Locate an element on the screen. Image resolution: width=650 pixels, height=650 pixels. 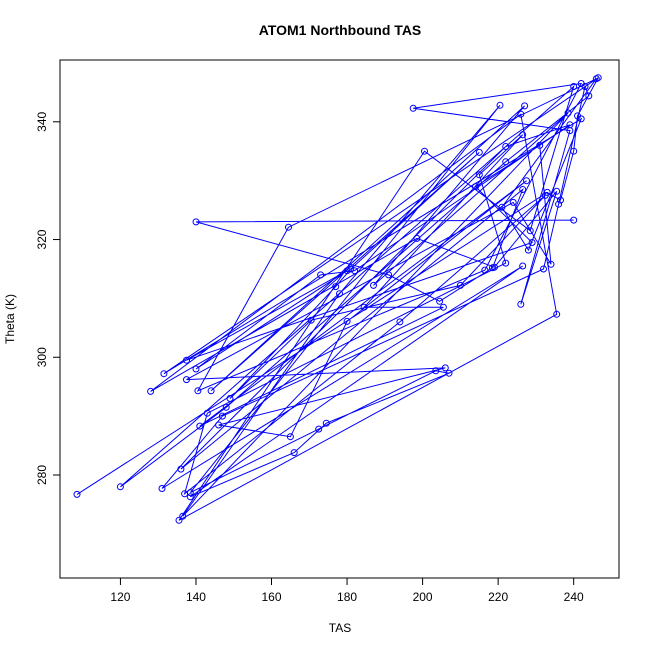
y-tick-label: 320 is located at coordinates (42, 239).